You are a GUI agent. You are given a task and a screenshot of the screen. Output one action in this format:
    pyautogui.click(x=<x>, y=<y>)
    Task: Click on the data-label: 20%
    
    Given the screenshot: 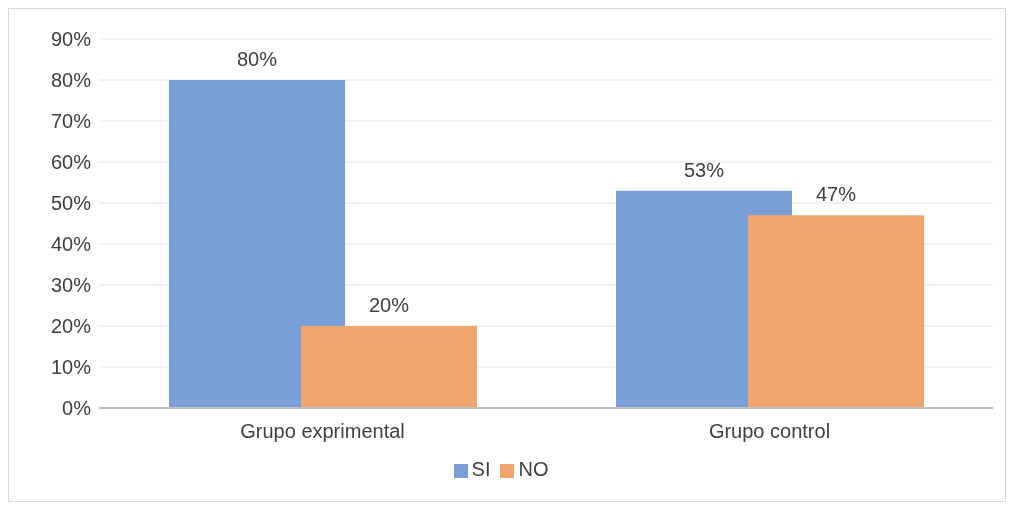 What is the action you would take?
    pyautogui.click(x=389, y=305)
    